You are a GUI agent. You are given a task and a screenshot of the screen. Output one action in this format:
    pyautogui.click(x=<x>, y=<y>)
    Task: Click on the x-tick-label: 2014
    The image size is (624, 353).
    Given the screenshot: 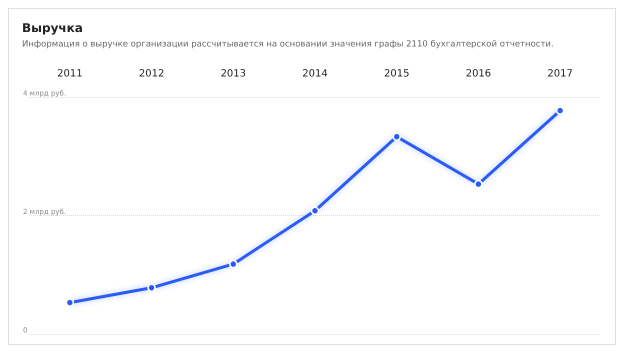 What is the action you would take?
    pyautogui.click(x=315, y=74)
    